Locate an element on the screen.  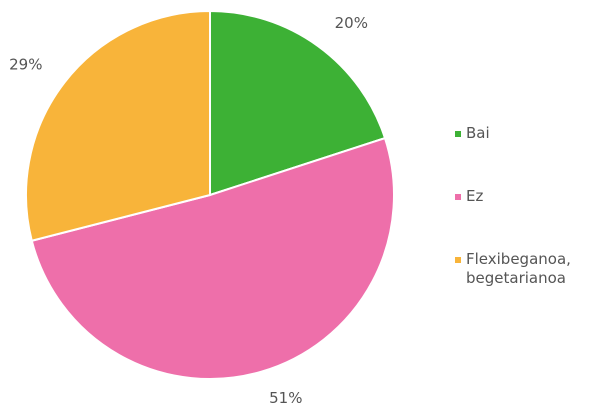
data-label: 20% is located at coordinates (351, 23).